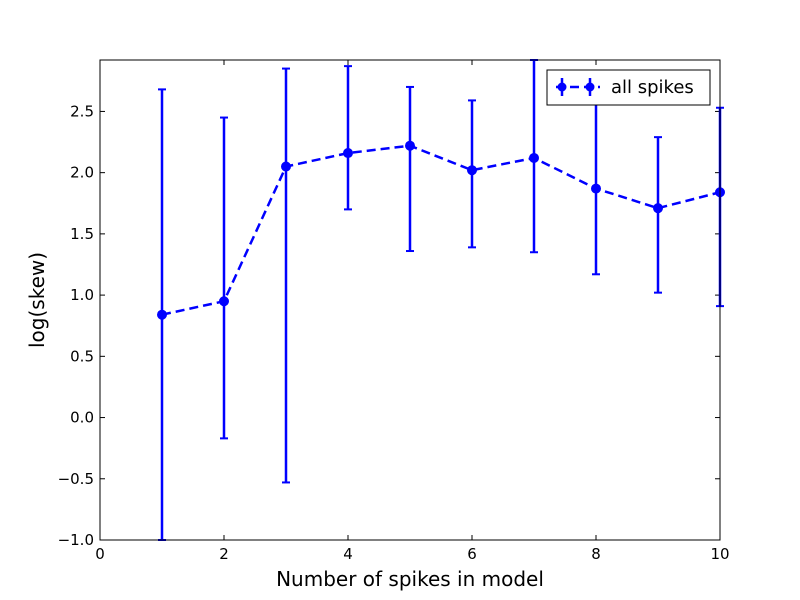 The width and height of the screenshot is (800, 600). I want to click on y-tick-label: −1.0, so click(76, 540).